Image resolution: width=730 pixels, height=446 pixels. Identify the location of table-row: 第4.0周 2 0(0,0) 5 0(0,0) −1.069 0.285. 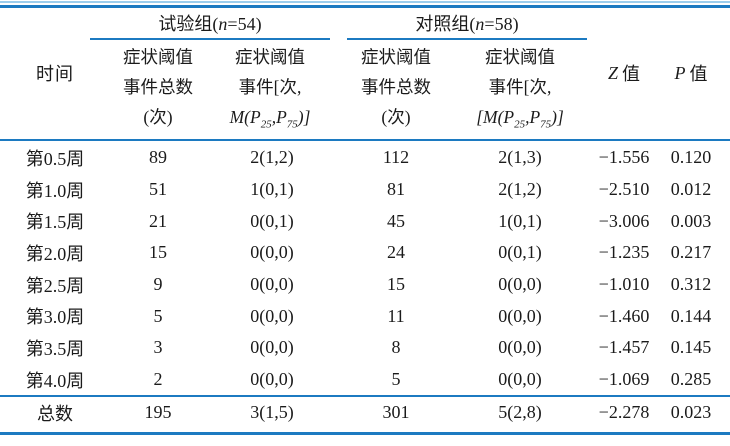
(365, 380).